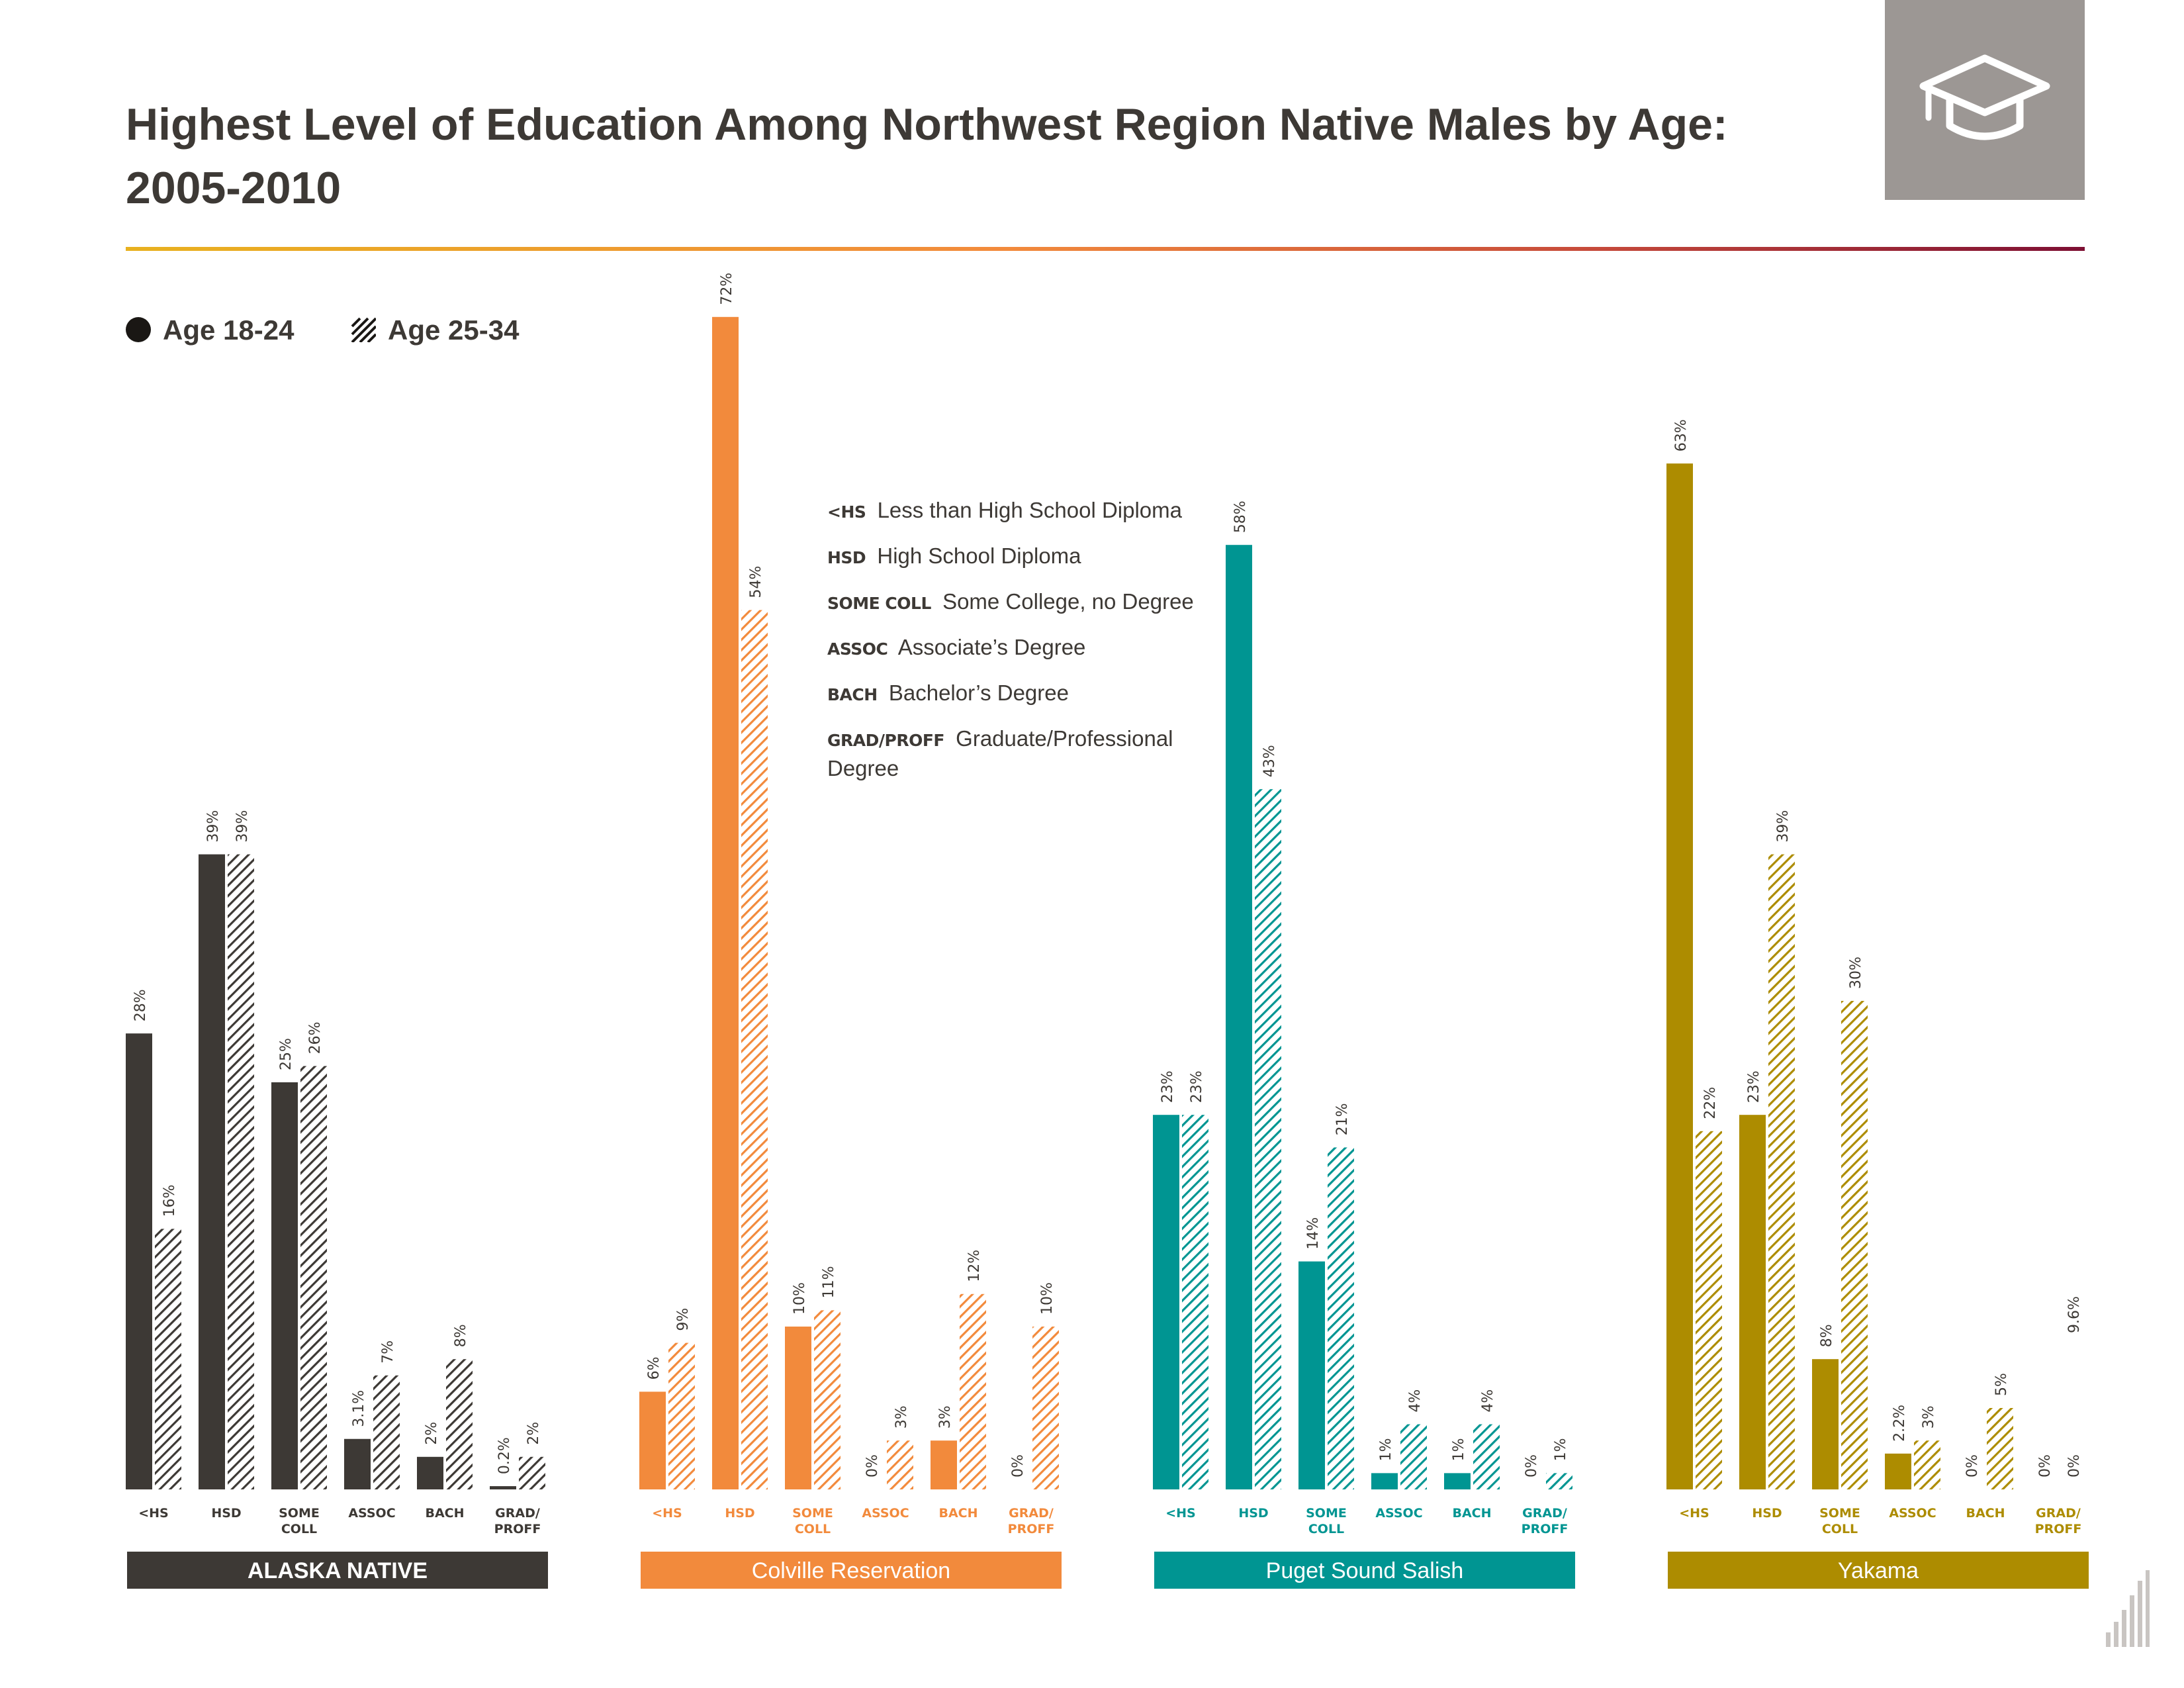  I want to click on title-divider, so click(1105, 249).